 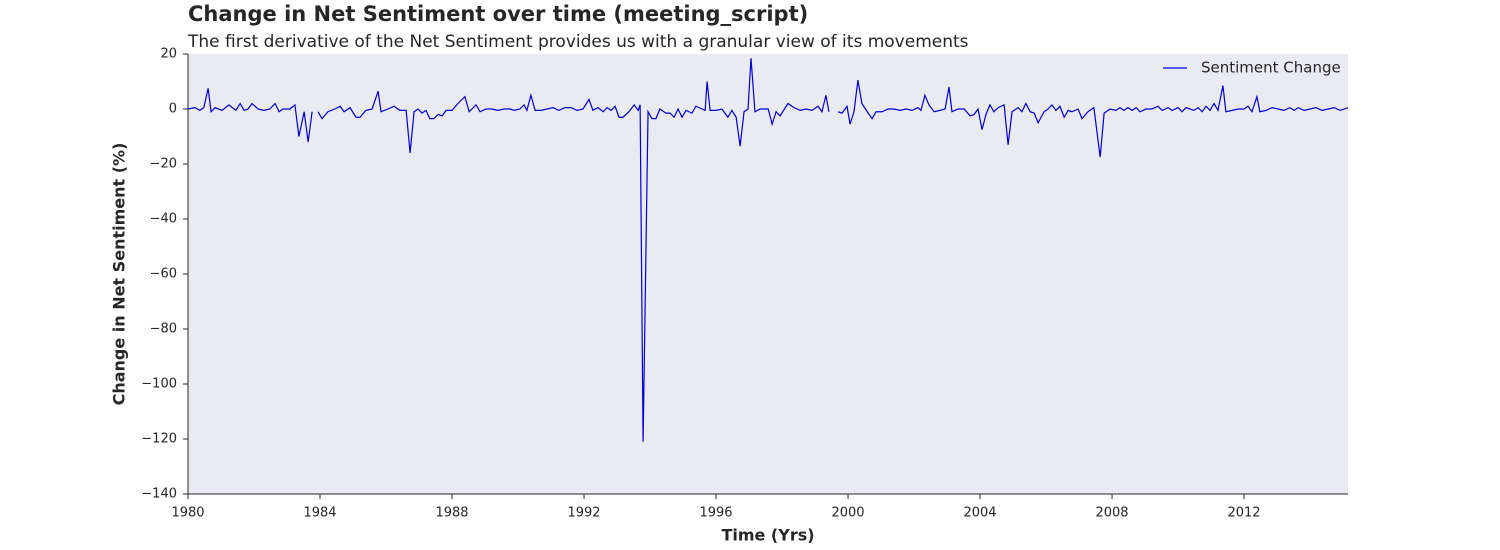 What do you see at coordinates (451, 513) in the screenshot?
I see `x-tick-label: 1988` at bounding box center [451, 513].